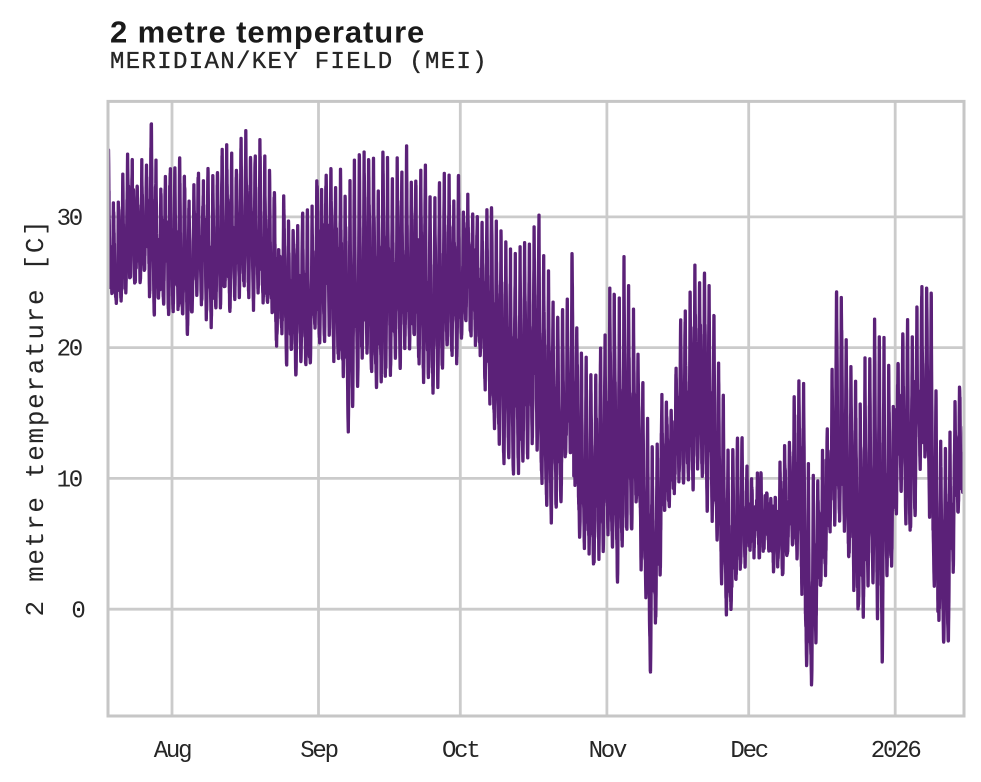 The image size is (981, 782). Describe the element at coordinates (460, 751) in the screenshot. I see `svg-text: Oct` at that location.